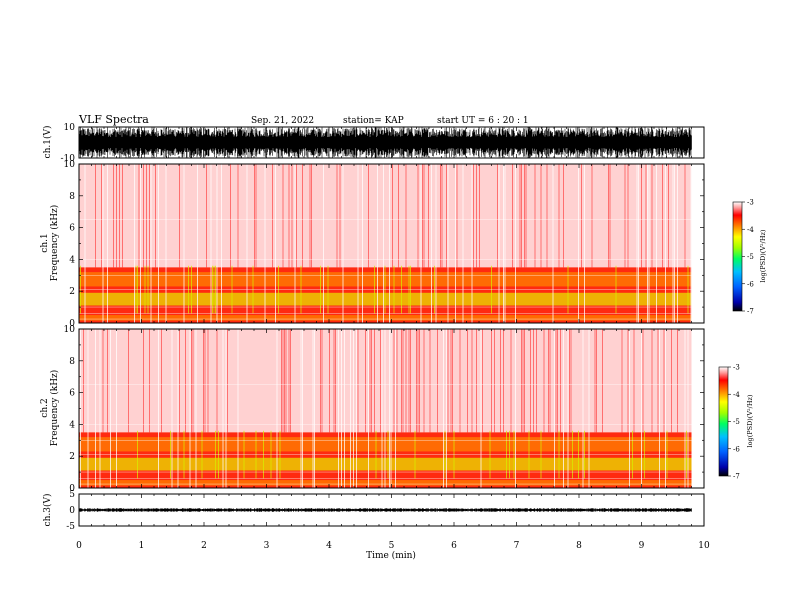 This screenshot has height=612, width=792. What do you see at coordinates (454, 546) in the screenshot?
I see `x-tick-label: 6` at bounding box center [454, 546].